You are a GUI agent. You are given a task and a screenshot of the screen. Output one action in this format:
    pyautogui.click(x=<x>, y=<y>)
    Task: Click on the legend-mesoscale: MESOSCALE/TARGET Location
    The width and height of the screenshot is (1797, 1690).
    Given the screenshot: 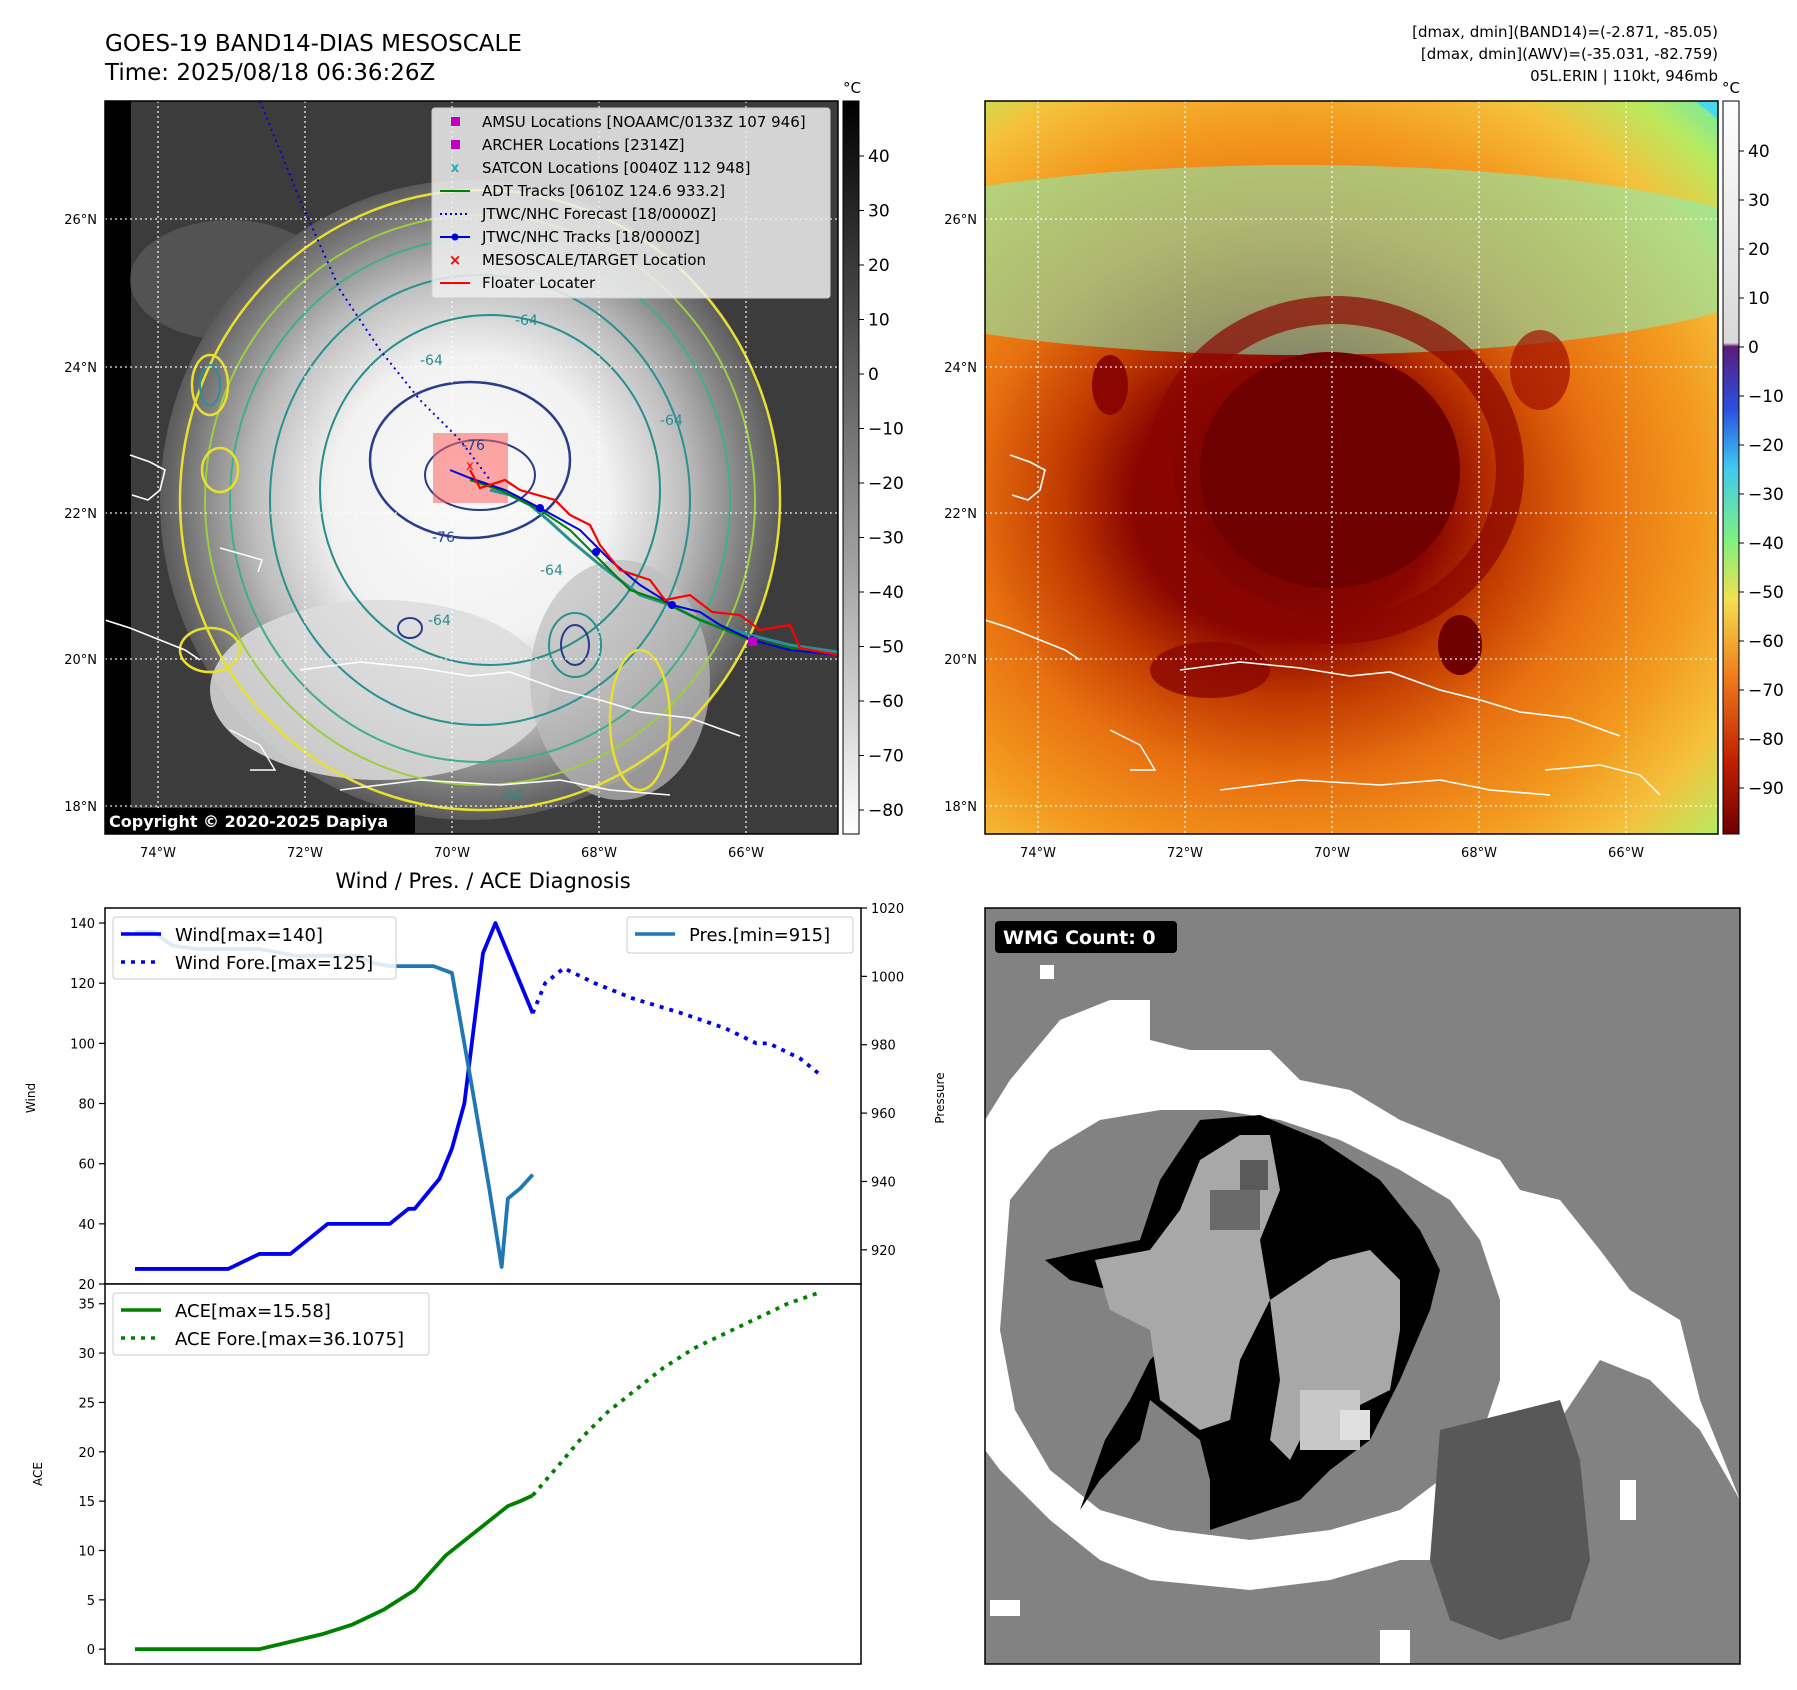 What is the action you would take?
    pyautogui.click(x=594, y=260)
    